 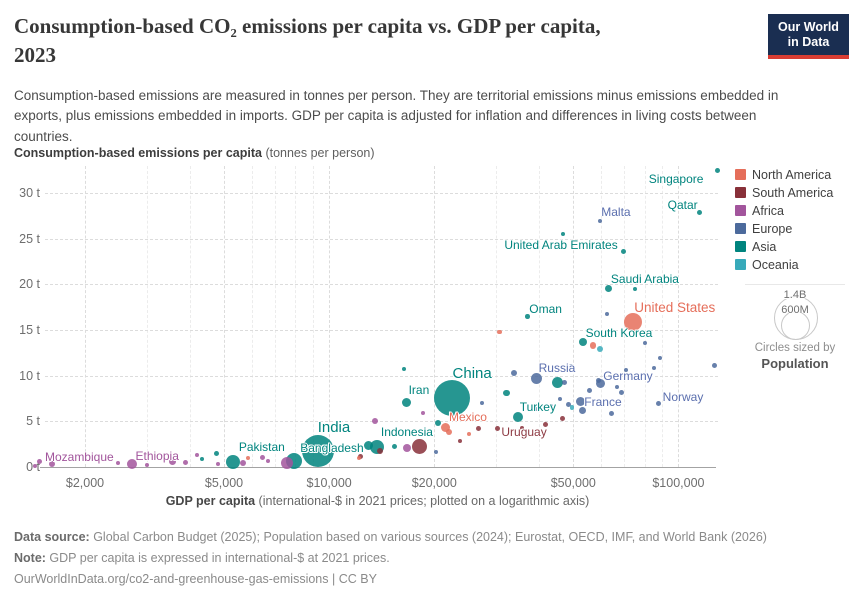 I want to click on legend-swatch-south-america, so click(x=740, y=192).